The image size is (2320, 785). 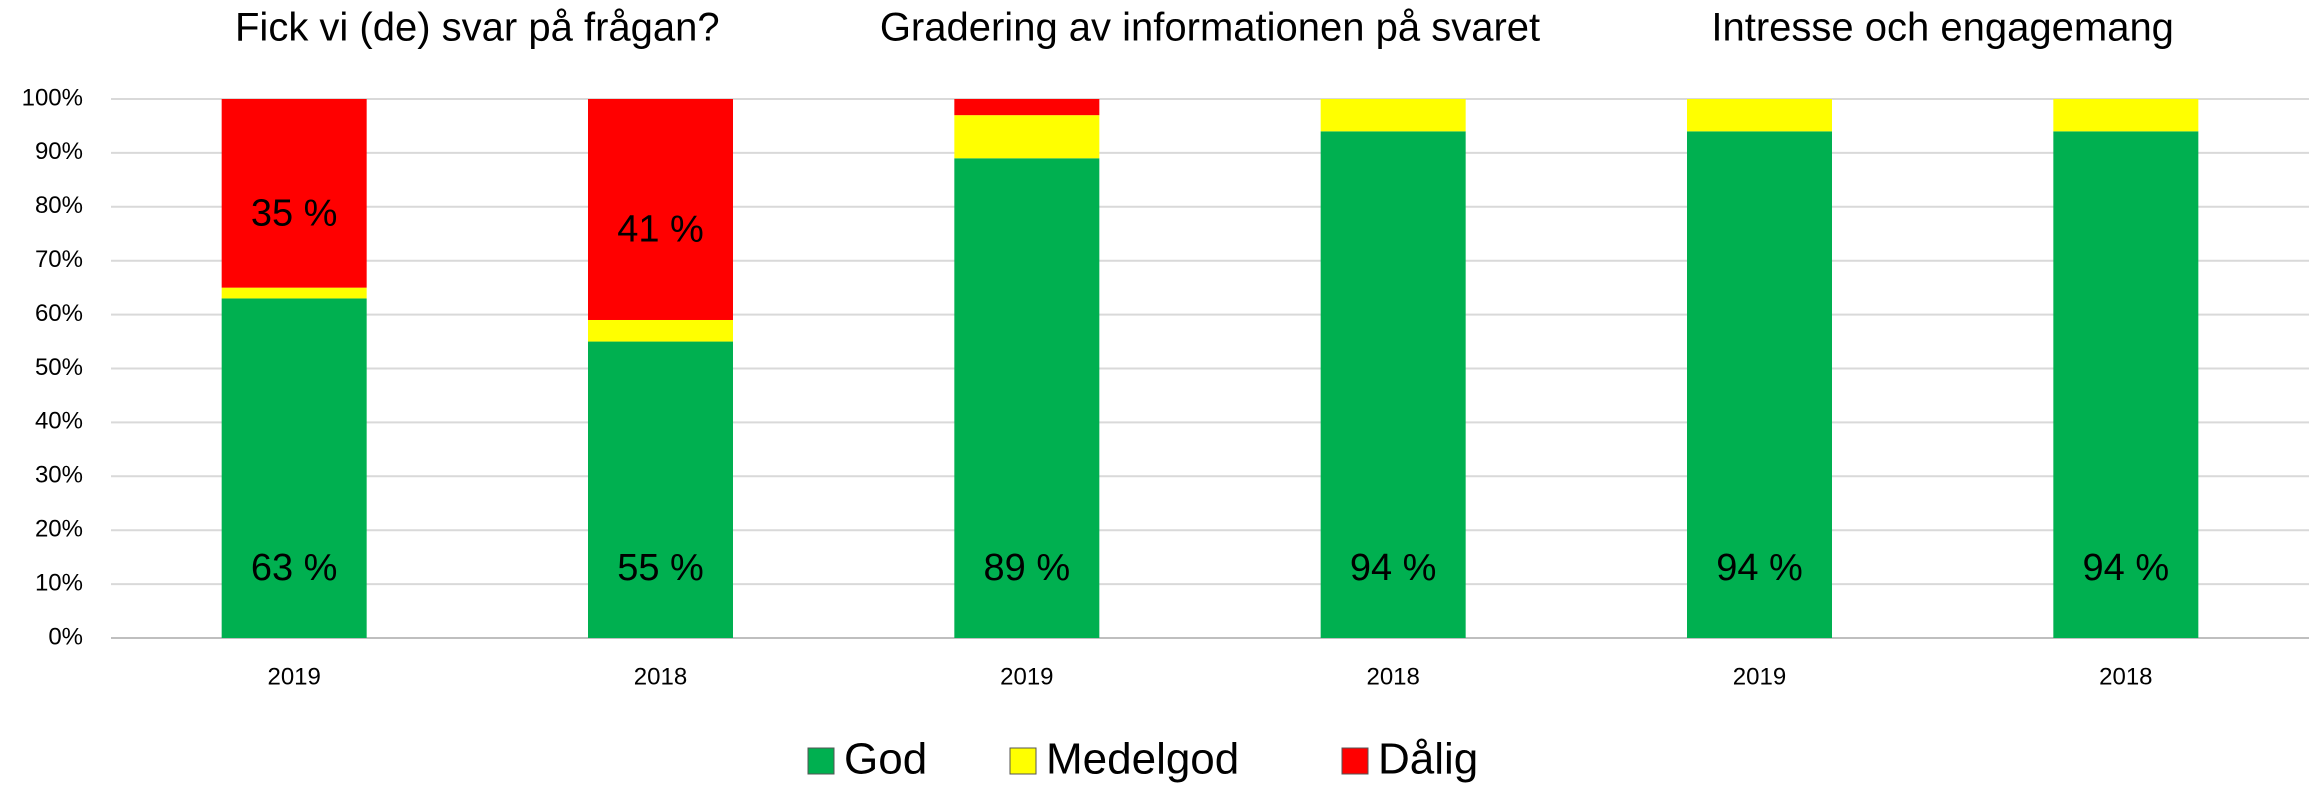 What do you see at coordinates (59, 421) in the screenshot?
I see `y-tick-label: 40%` at bounding box center [59, 421].